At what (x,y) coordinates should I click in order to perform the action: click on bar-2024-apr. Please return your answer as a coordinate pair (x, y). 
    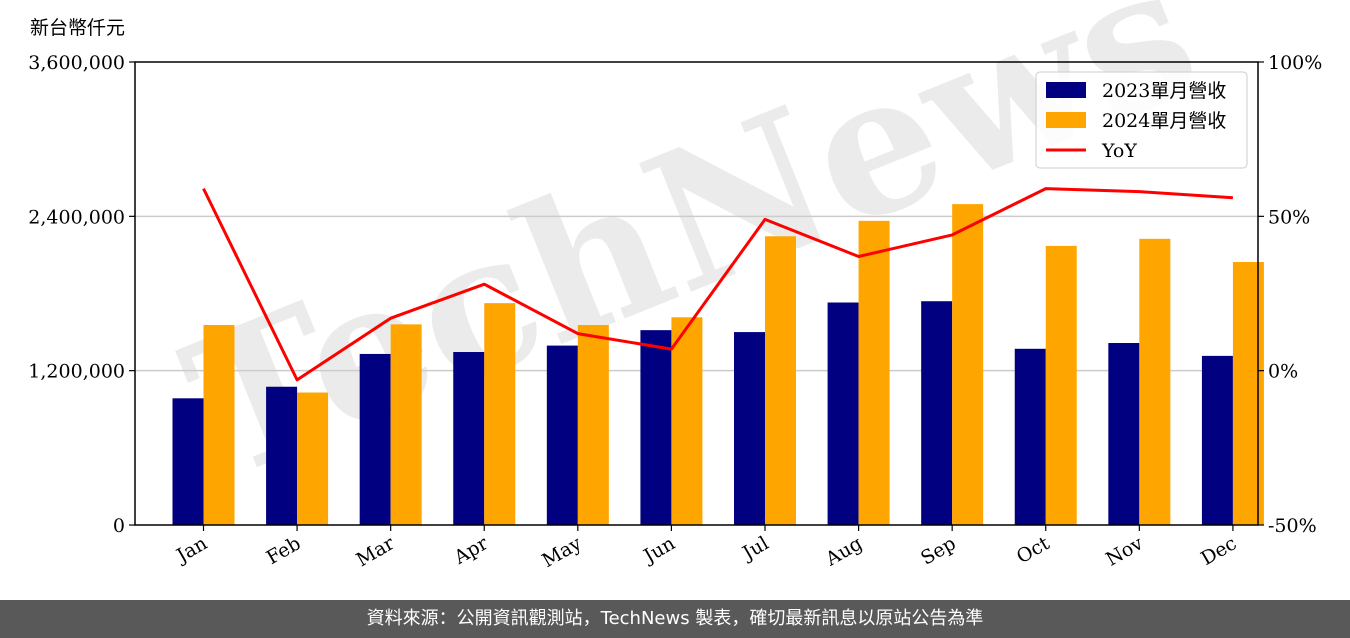
    Looking at the image, I should click on (500, 414).